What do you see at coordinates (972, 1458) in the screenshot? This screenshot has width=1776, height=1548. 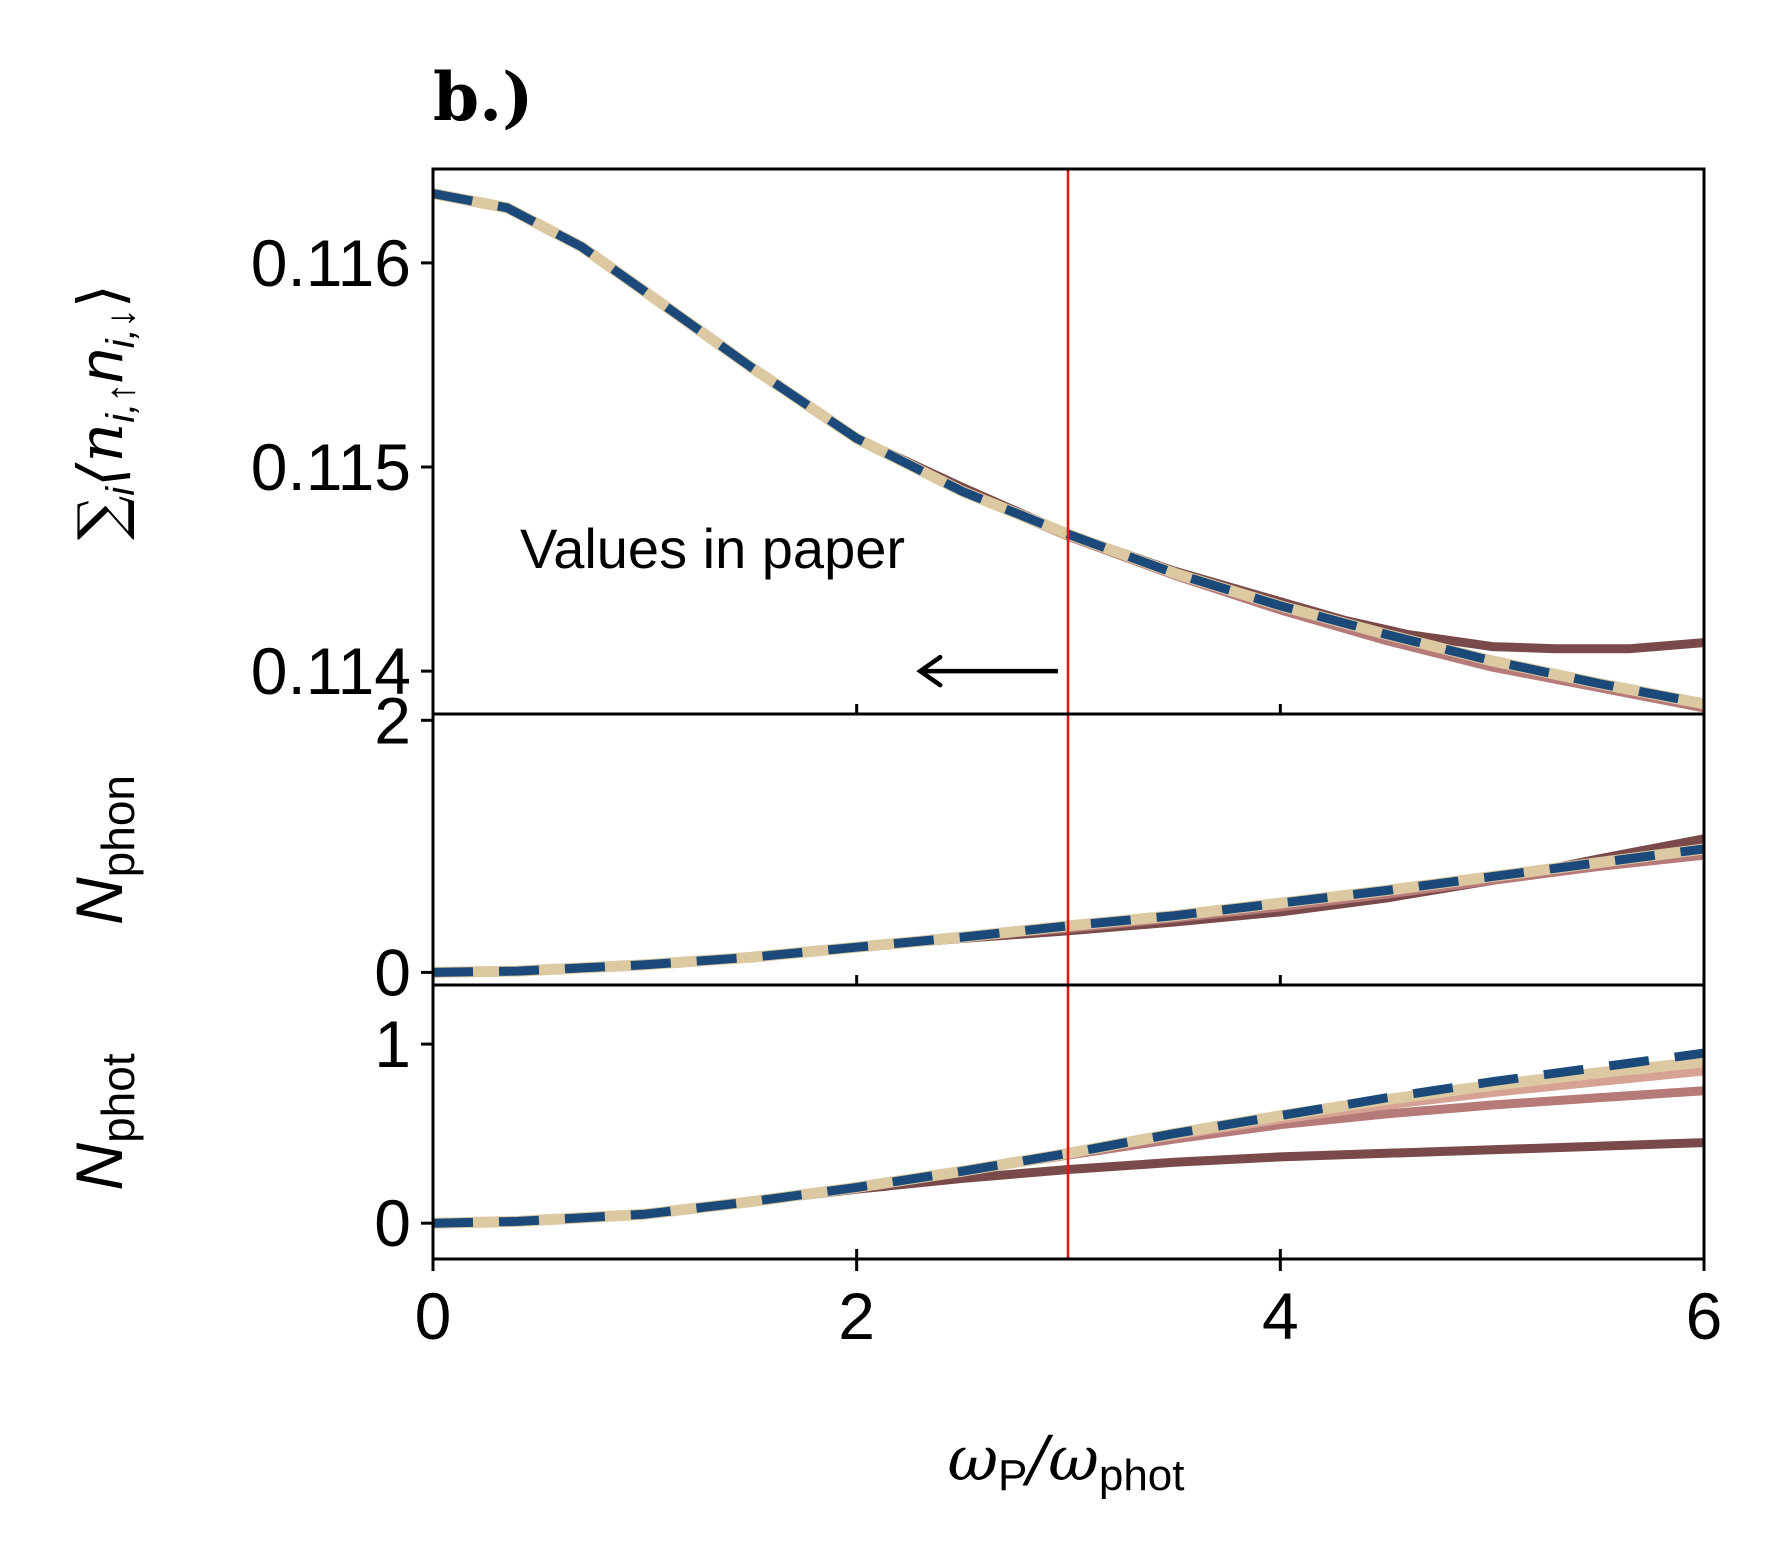 I see `x-label-omega: ω` at bounding box center [972, 1458].